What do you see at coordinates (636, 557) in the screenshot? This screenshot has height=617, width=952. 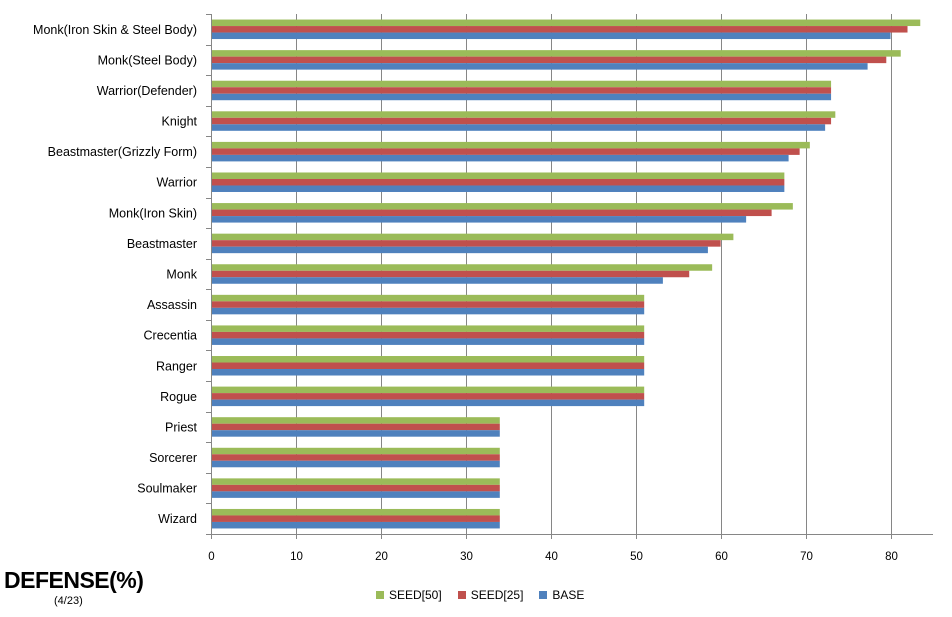 I see `x-tick-label: 50` at bounding box center [636, 557].